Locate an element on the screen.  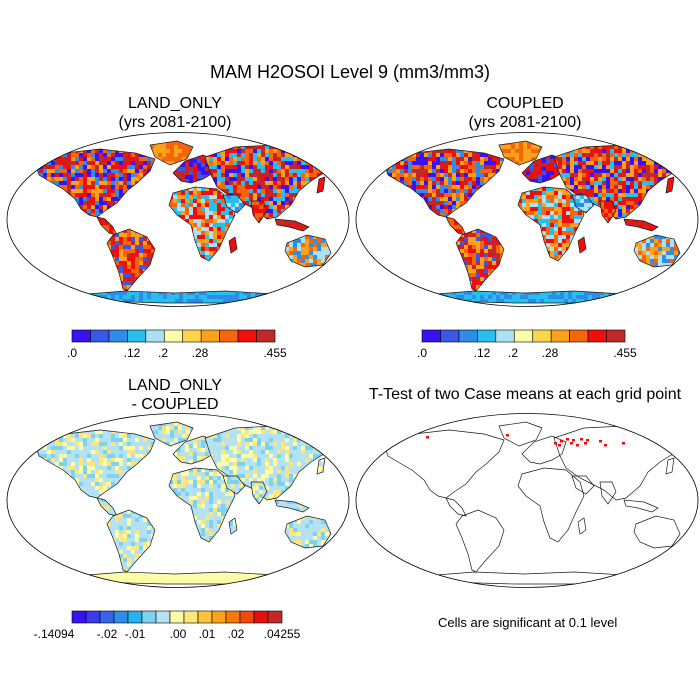
colorbar-coupled: .0 .12 .2 .28 .455 is located at coordinates (527, 344).